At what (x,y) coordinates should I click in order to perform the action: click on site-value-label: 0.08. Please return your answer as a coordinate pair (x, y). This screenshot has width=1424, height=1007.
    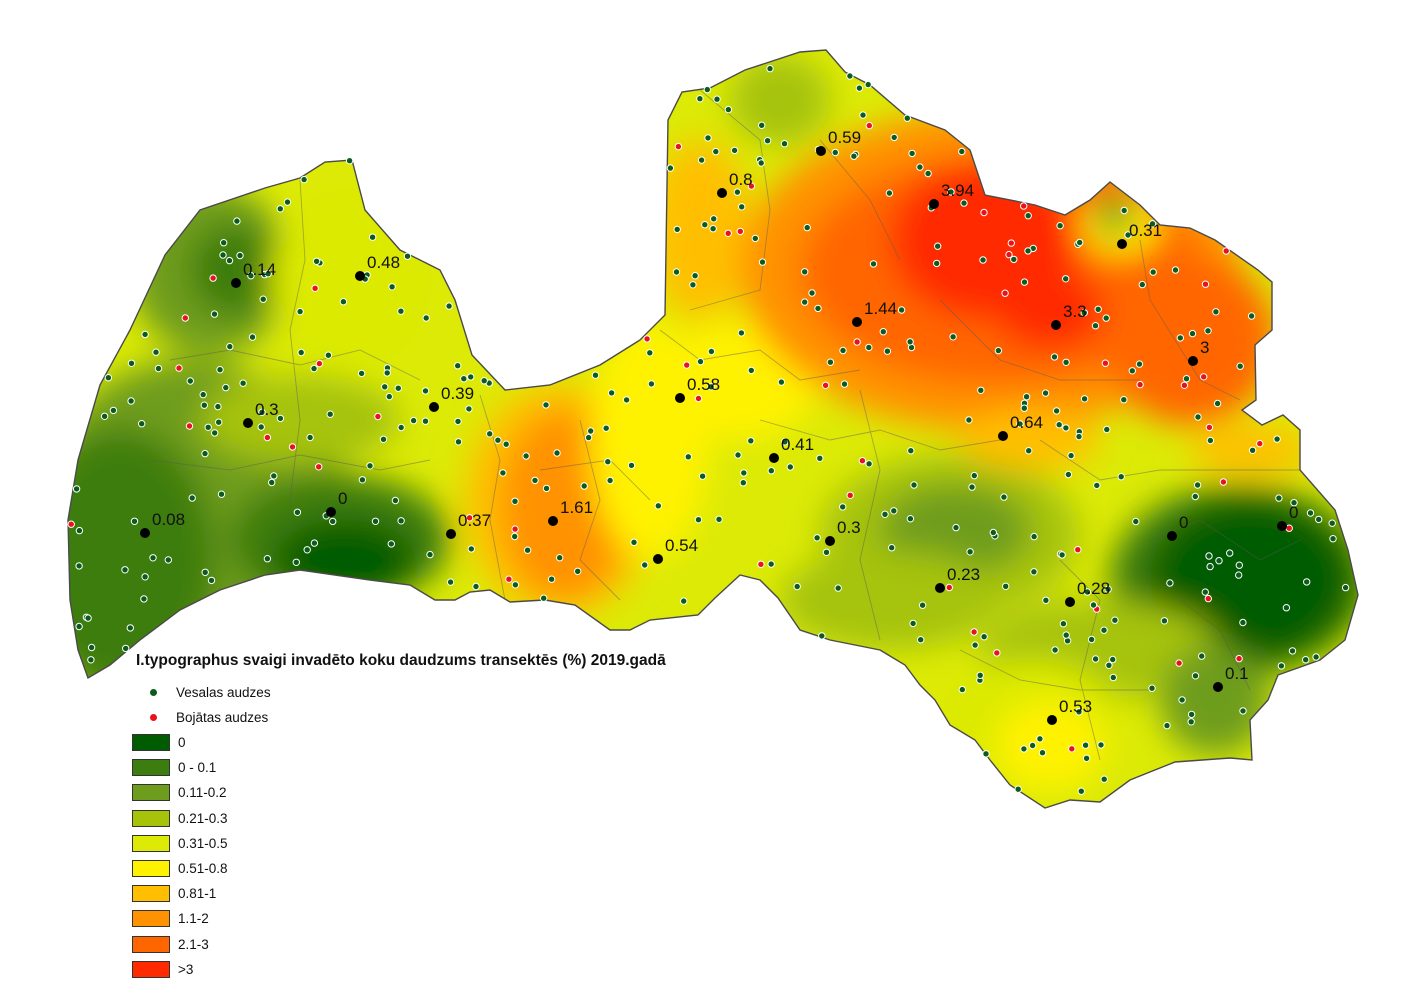
    Looking at the image, I should click on (168, 519).